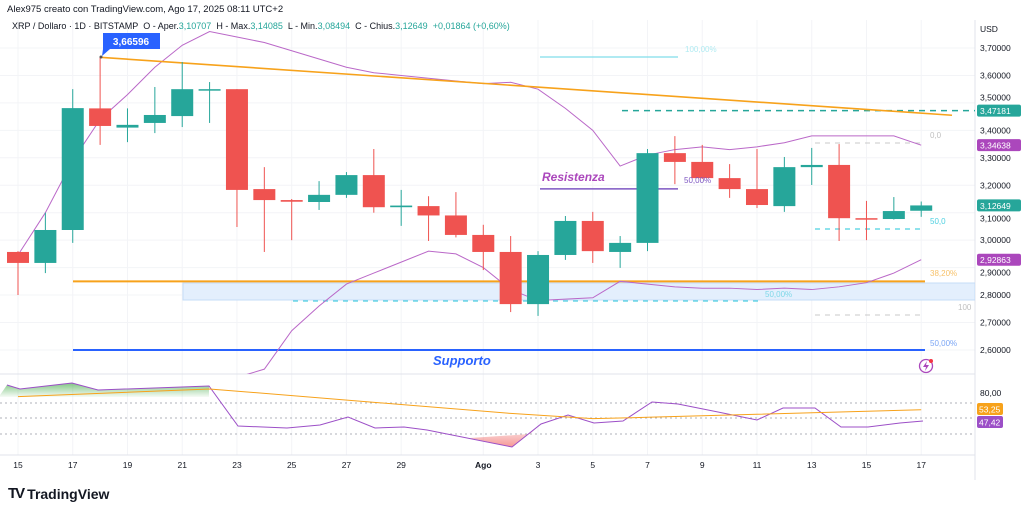  I want to click on trendline, so click(526, 86).